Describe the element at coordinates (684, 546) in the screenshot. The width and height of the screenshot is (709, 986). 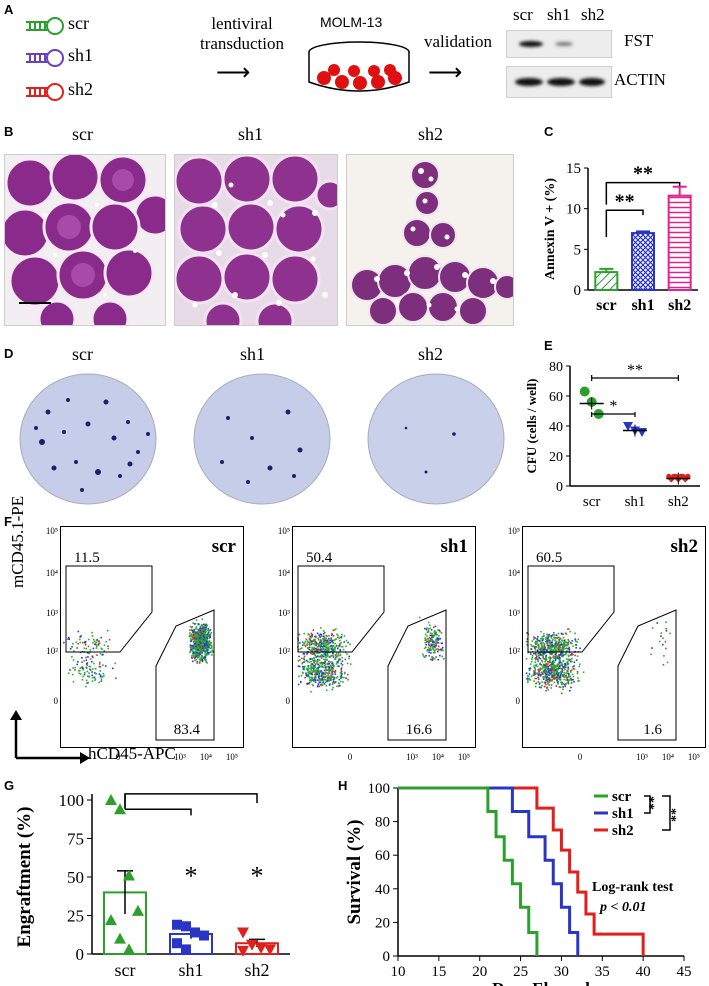
I see `plot-label: sh2` at that location.